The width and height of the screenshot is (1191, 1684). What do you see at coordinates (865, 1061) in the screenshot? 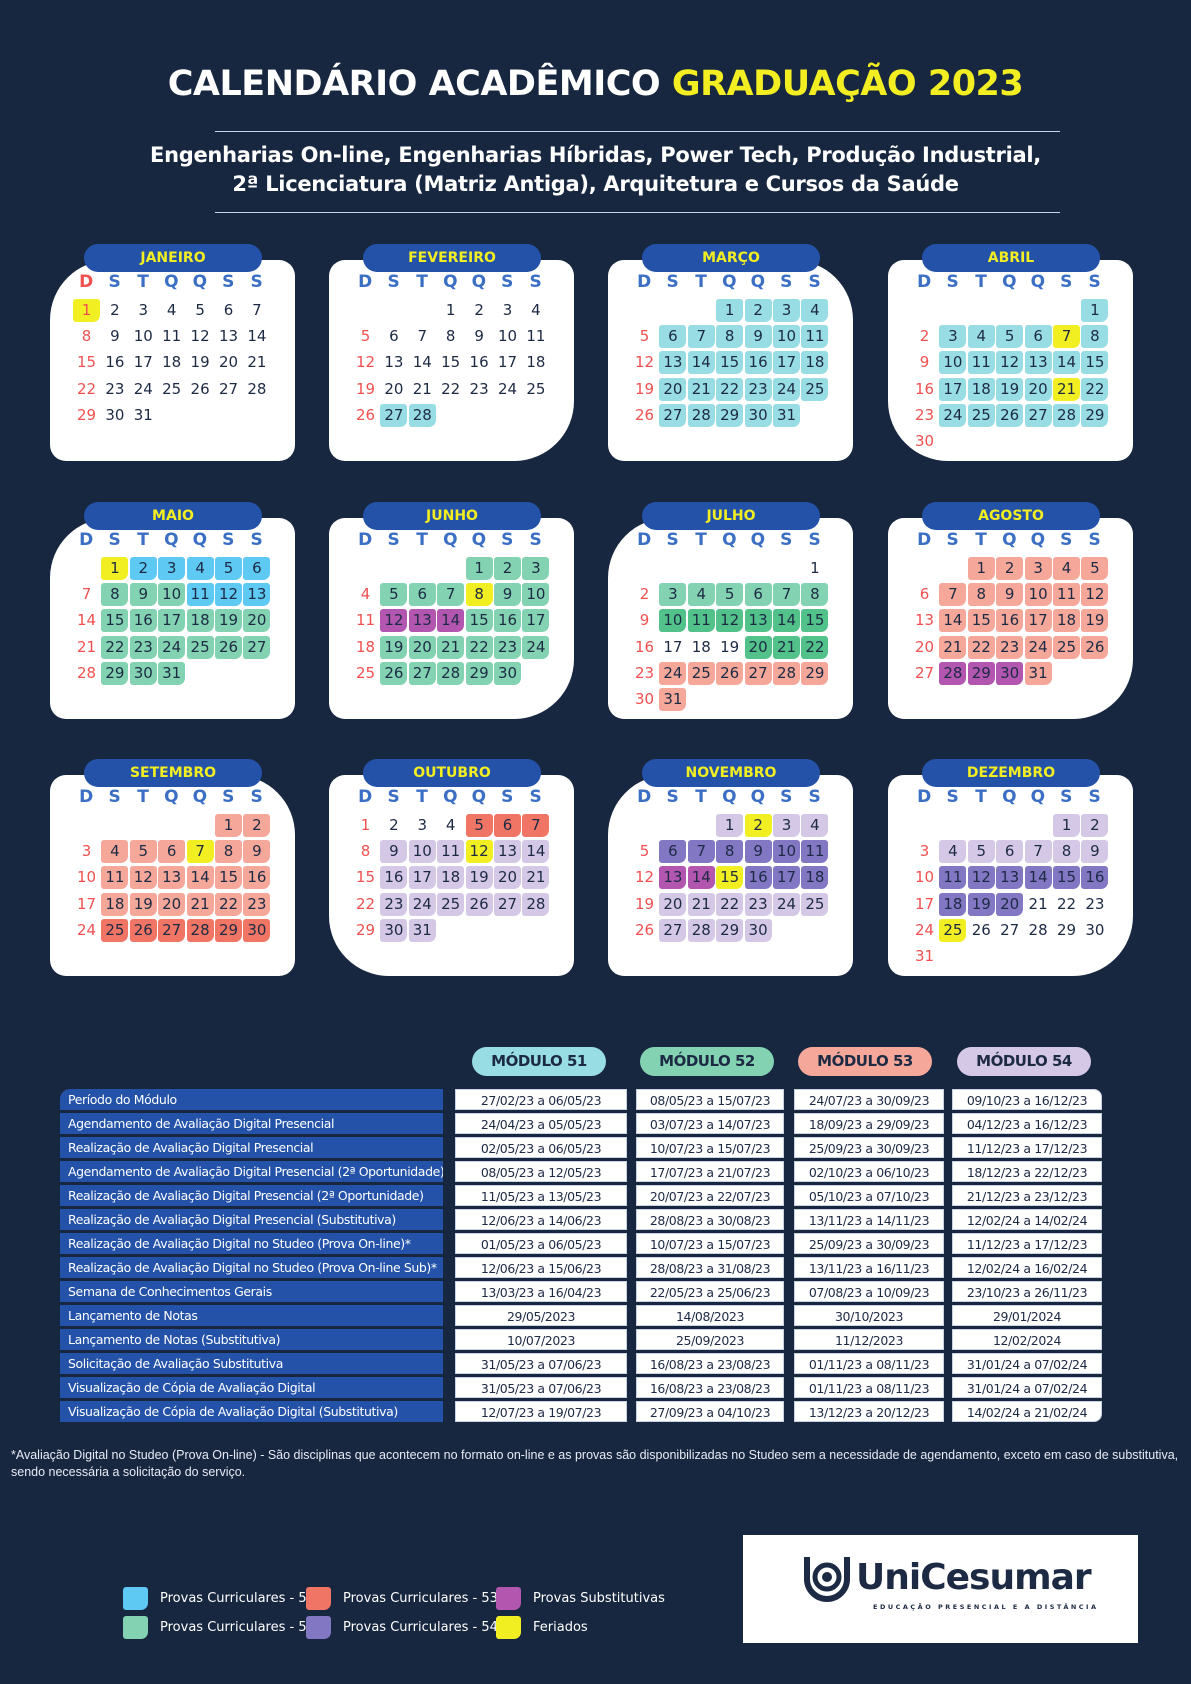
I see `module-header: MÓDULO 53` at bounding box center [865, 1061].